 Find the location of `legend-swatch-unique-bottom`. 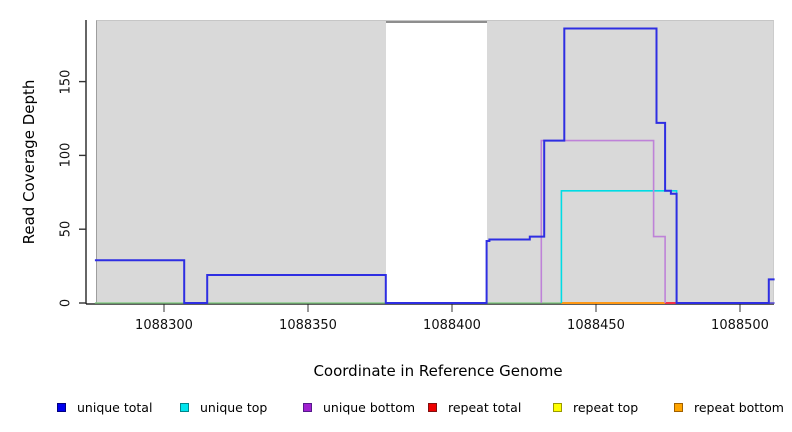

legend-swatch-unique-bottom is located at coordinates (307, 407).